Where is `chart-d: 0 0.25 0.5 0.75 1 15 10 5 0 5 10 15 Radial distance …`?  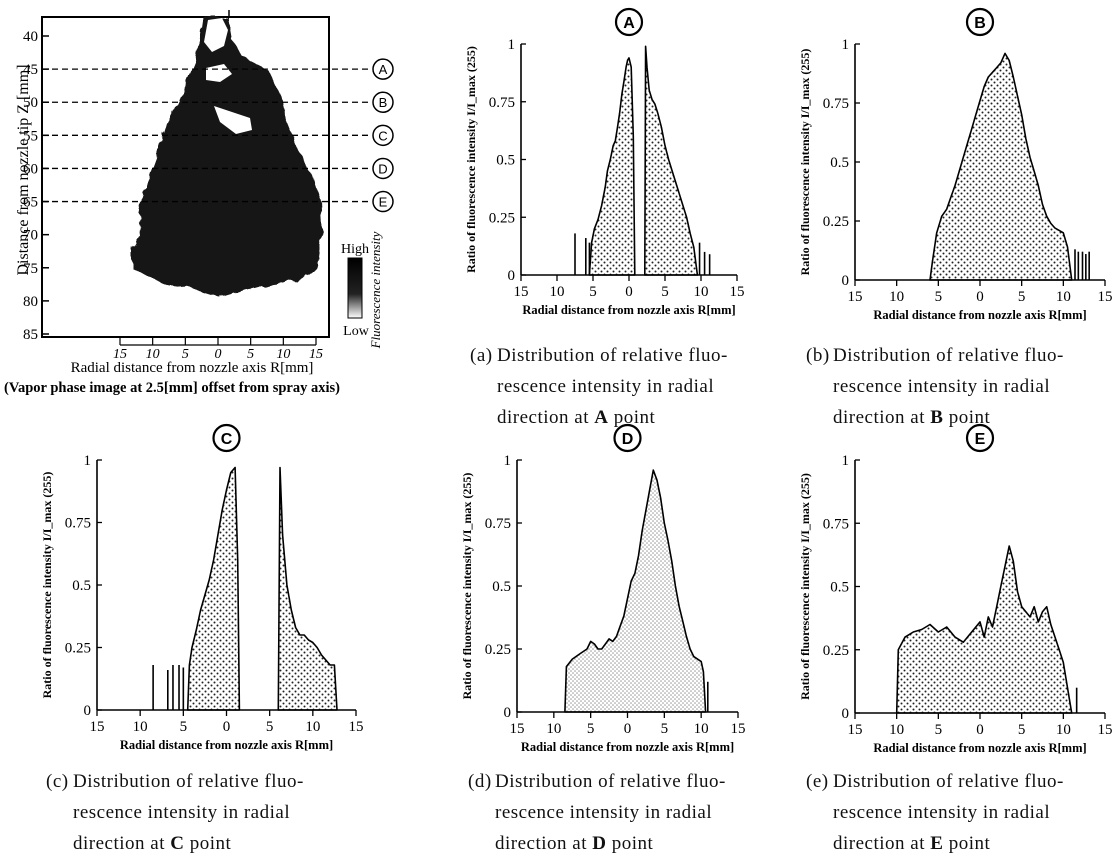 chart-d: 0 0.25 0.5 0.75 1 15 10 5 0 5 10 15 Radial distance … is located at coordinates (603, 588).